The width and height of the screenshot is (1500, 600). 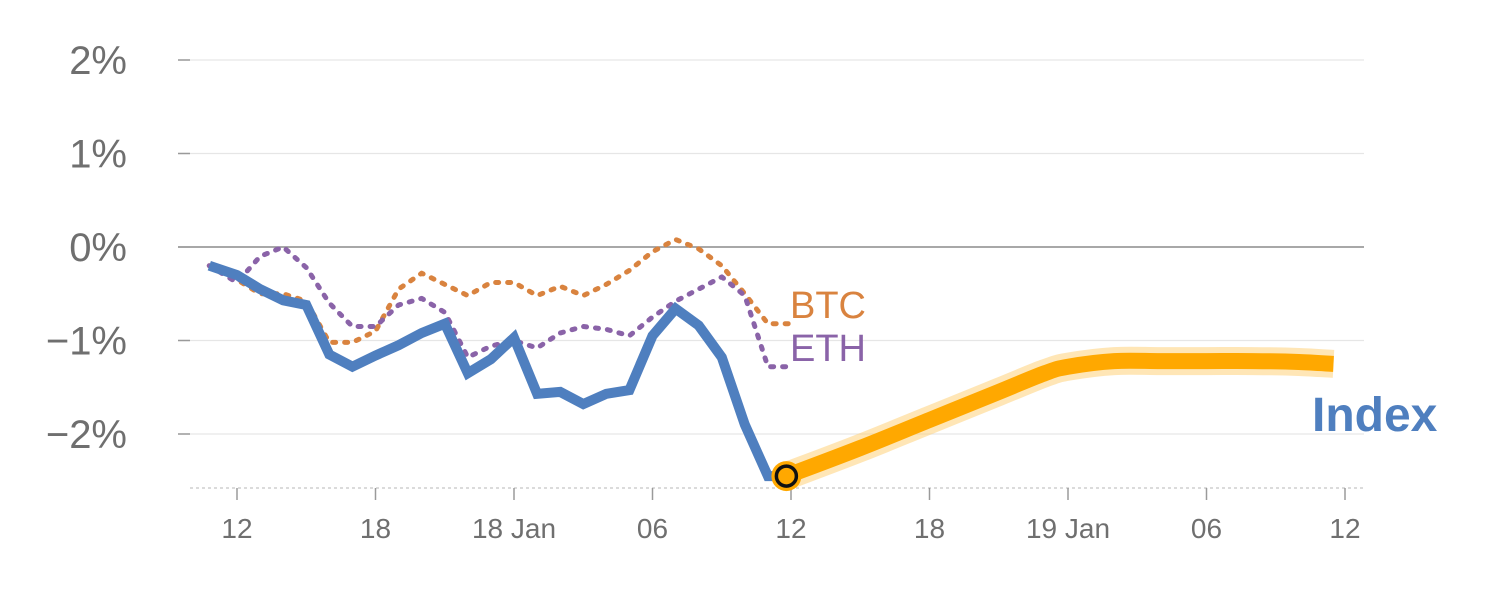 I want to click on x-axis: 12 18 18 Jan 06 12 18 19 Jan 06 12, so click(x=777, y=515).